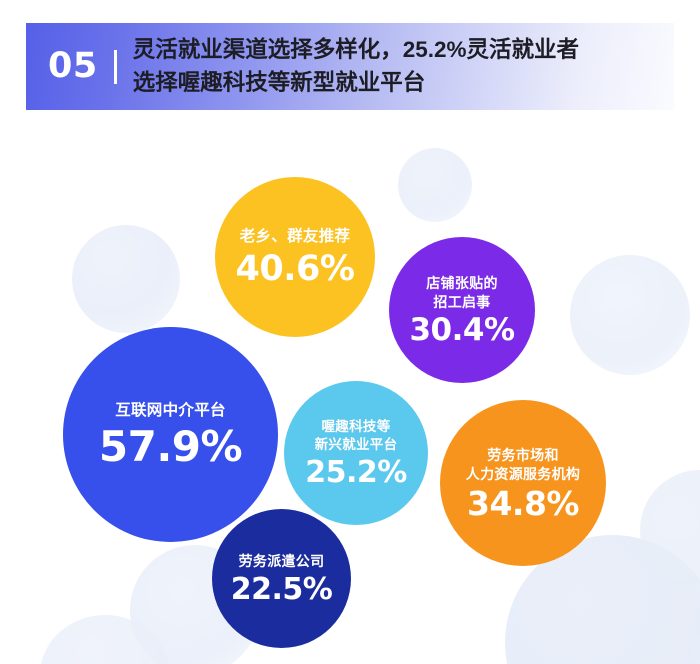 The height and width of the screenshot is (664, 700). I want to click on banner-divider, so click(115, 66).